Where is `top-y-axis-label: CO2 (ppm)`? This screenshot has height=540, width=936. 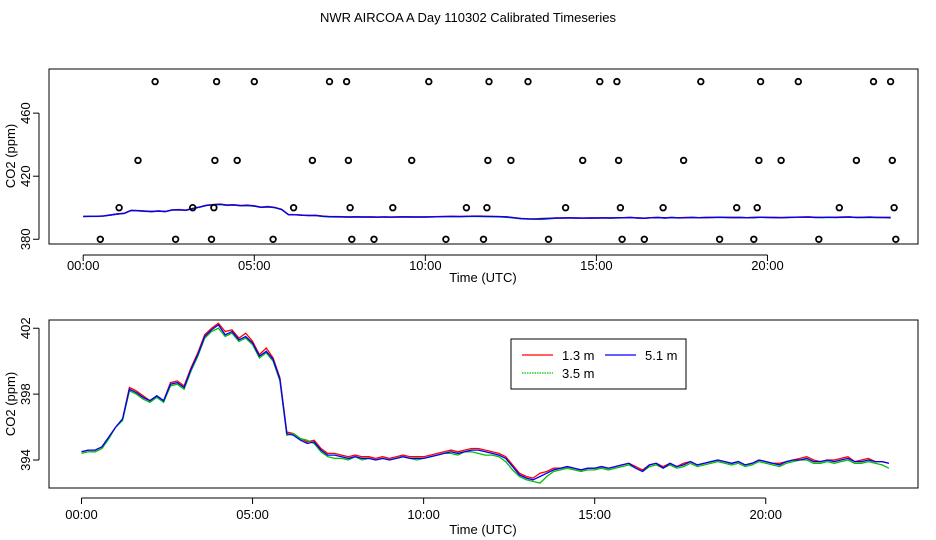 top-y-axis-label: CO2 (ppm) is located at coordinates (10, 156).